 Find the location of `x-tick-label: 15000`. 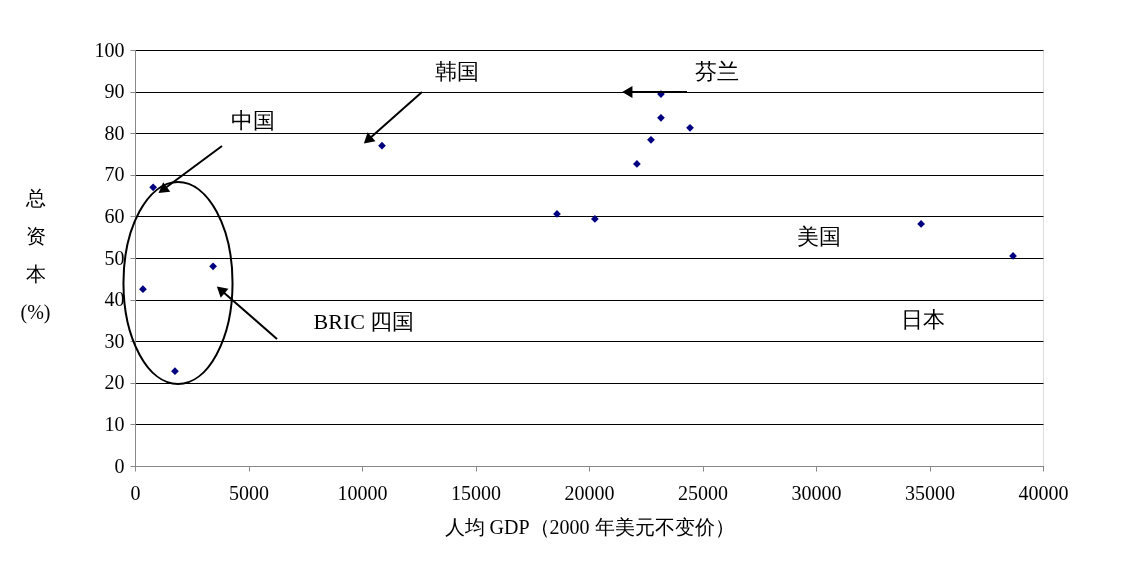

x-tick-label: 15000 is located at coordinates (476, 492).